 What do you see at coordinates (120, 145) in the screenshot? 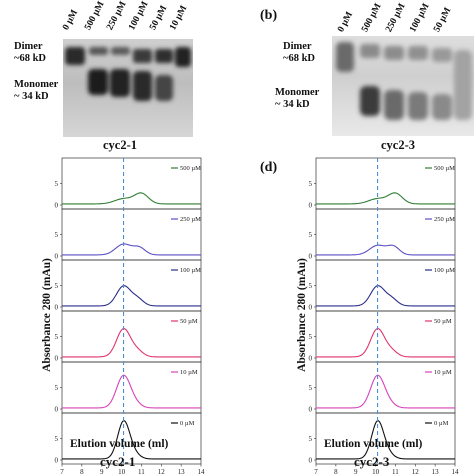
I see `gel-a-caption: cyc2-1` at bounding box center [120, 145].